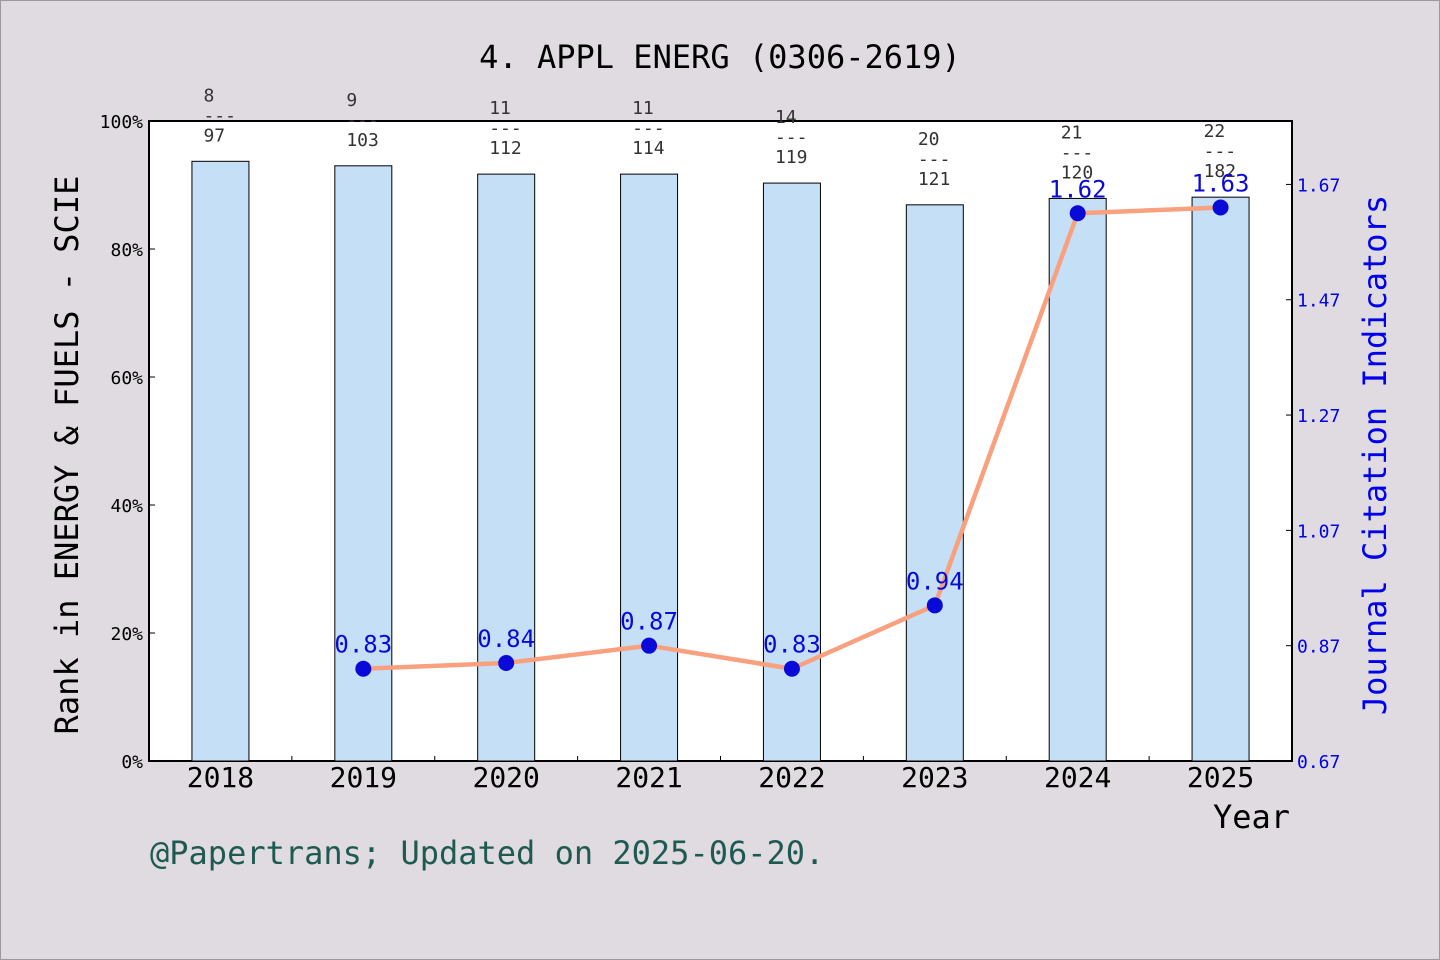 The height and width of the screenshot is (960, 1440). I want to click on rank-total: 182, so click(1220, 171).